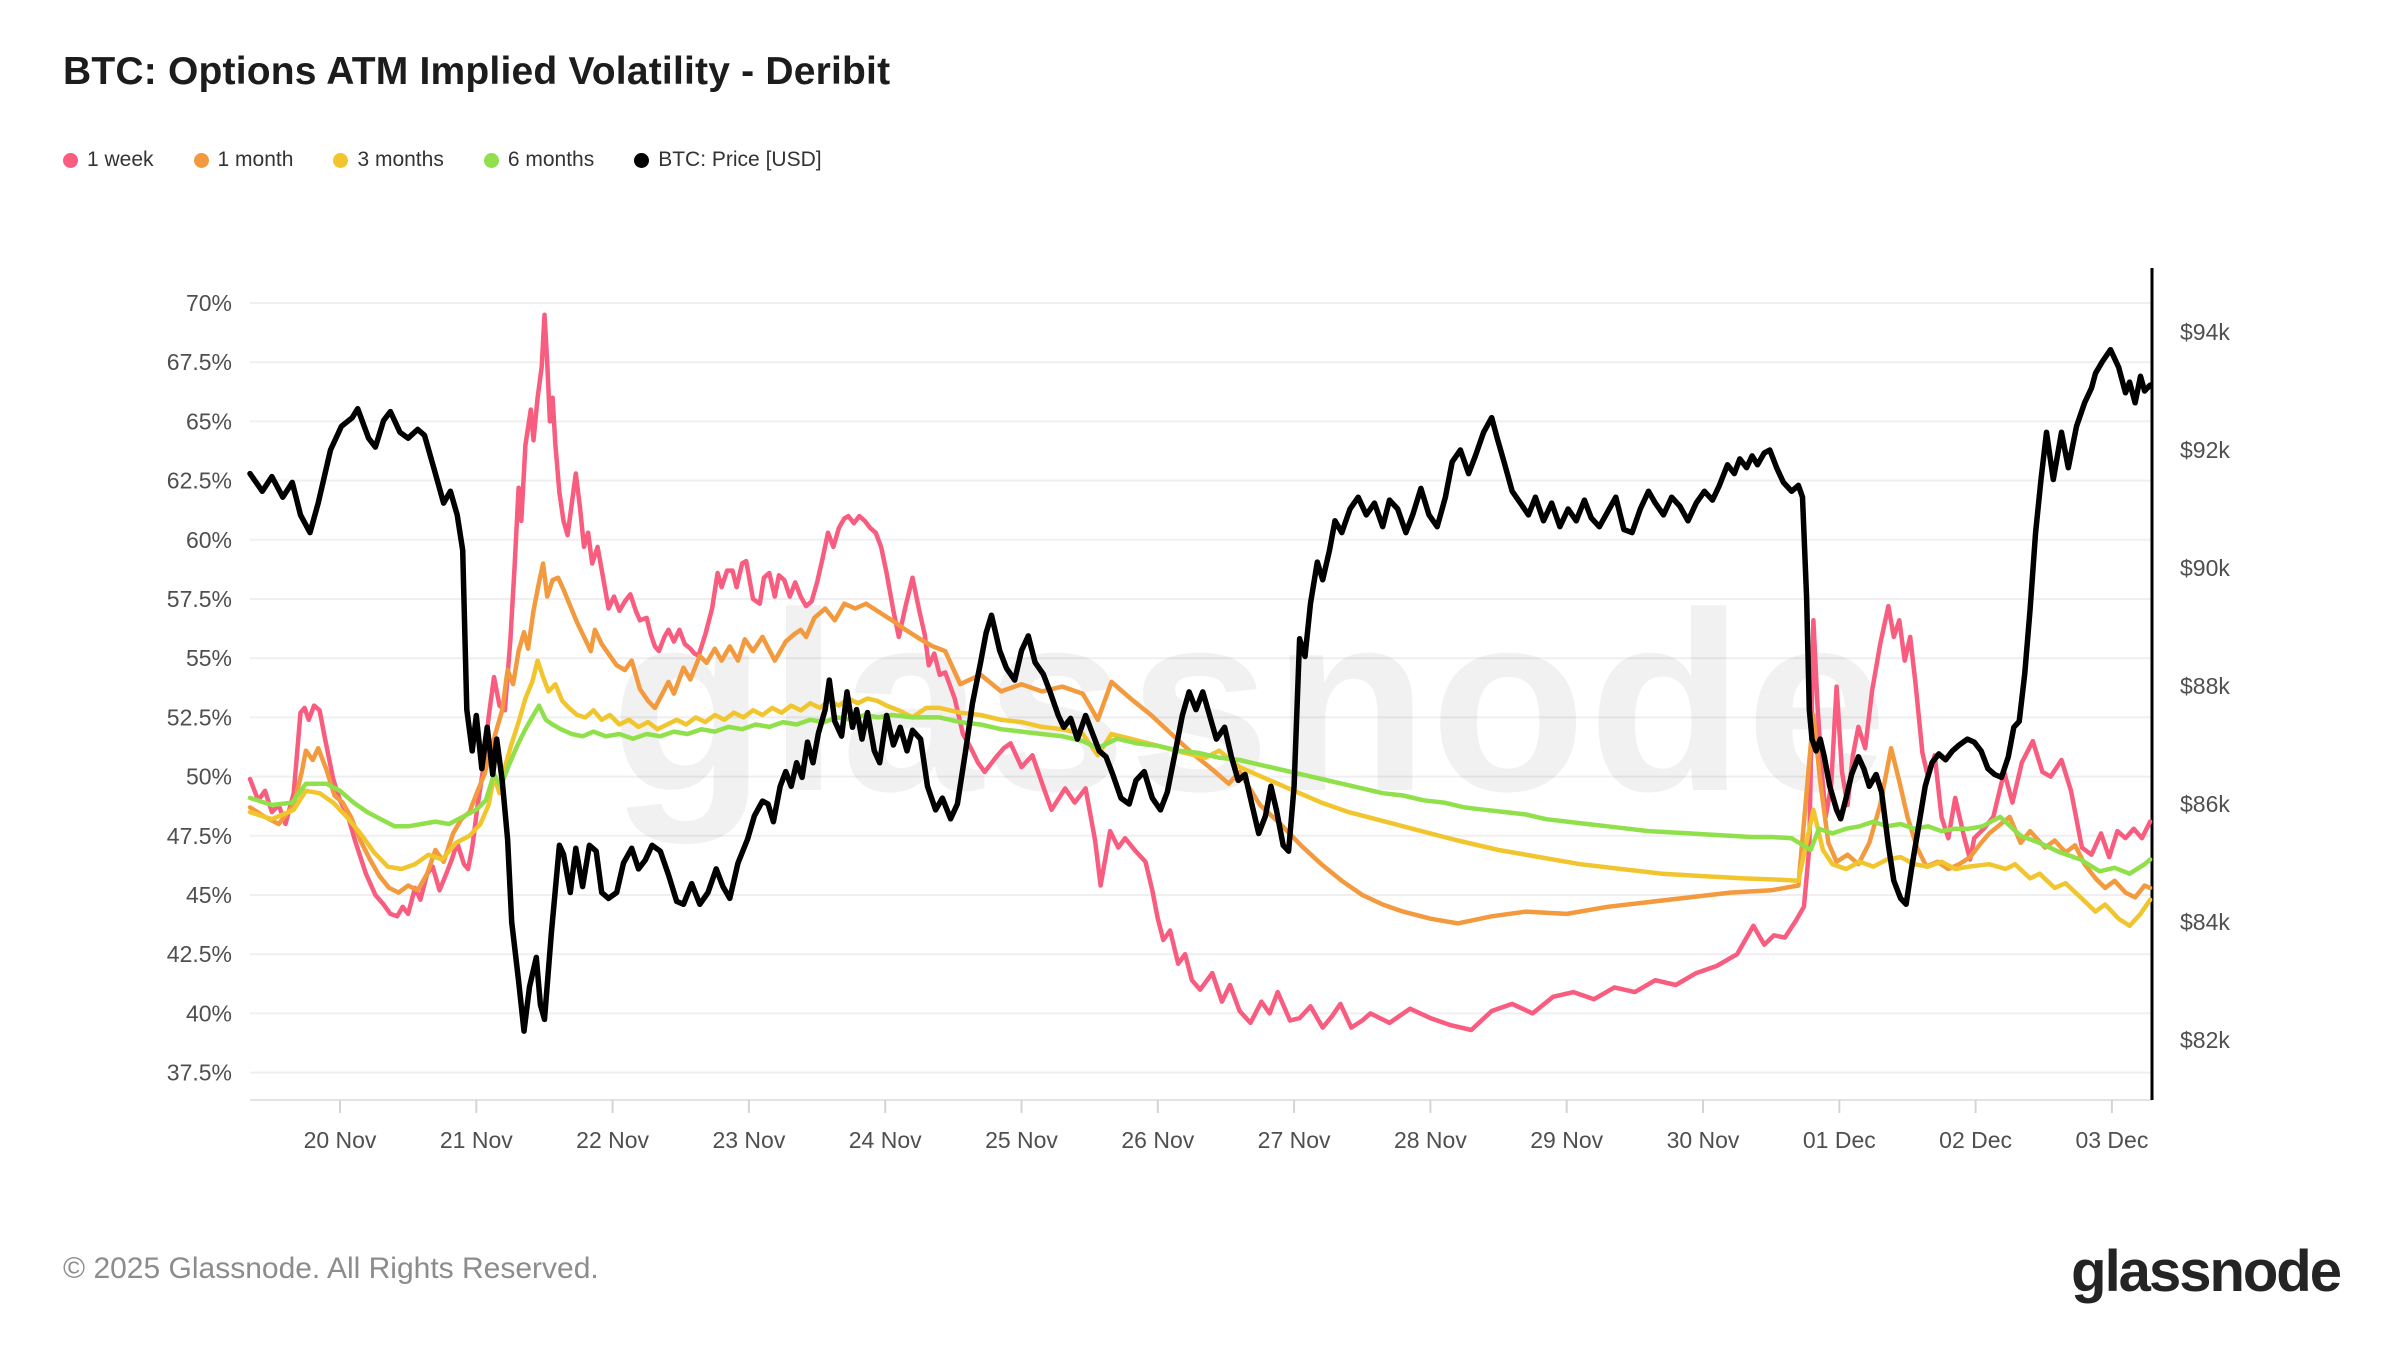 The image size is (2400, 1350). Describe the element at coordinates (2111, 1140) in the screenshot. I see `x-axis-tick-label: 03 Dec` at that location.